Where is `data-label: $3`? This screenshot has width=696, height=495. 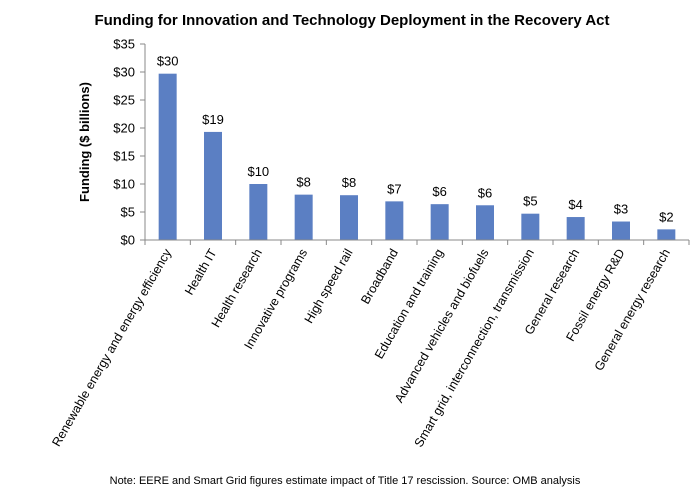 data-label: $3 is located at coordinates (621, 209).